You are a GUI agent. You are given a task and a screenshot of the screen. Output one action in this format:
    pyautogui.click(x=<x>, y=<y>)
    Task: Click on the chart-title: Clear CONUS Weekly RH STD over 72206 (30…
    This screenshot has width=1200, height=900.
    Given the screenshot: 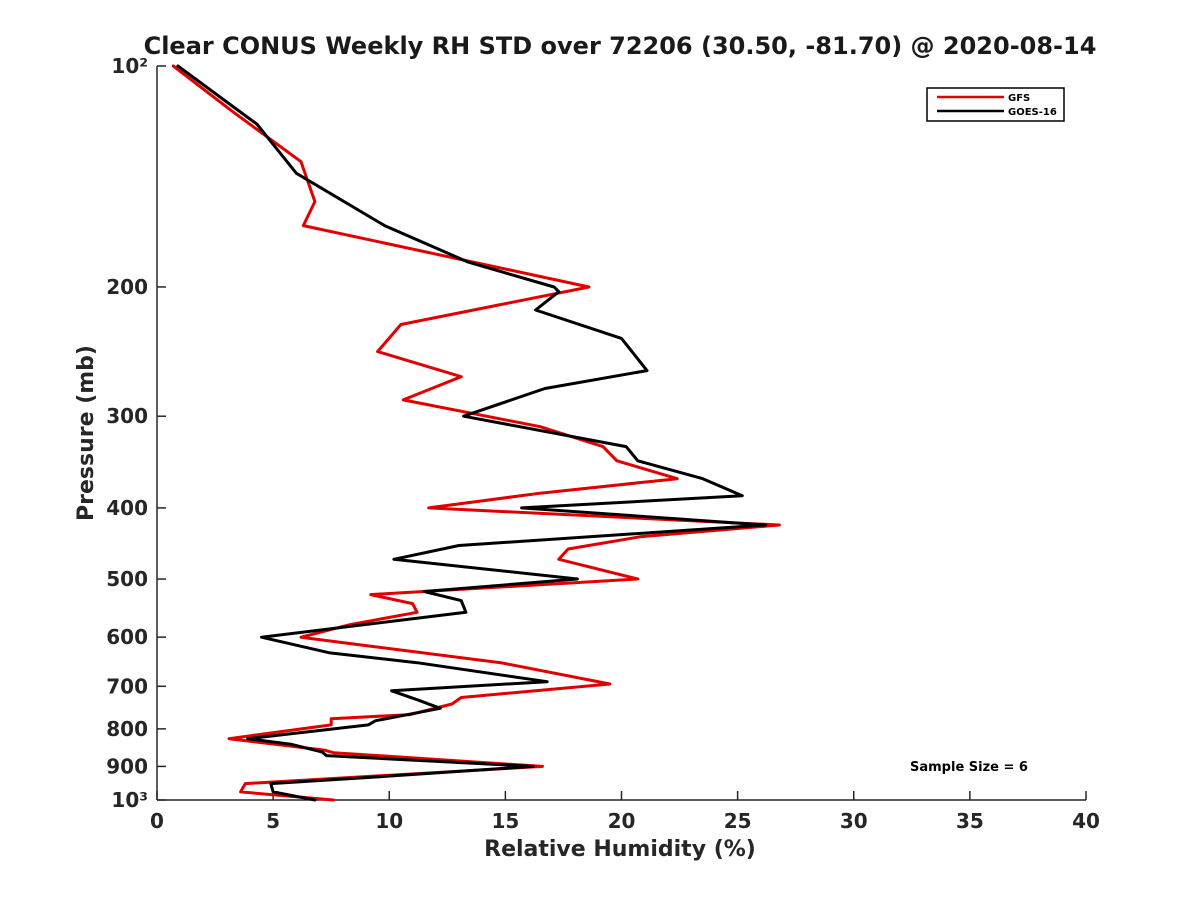 What is the action you would take?
    pyautogui.click(x=620, y=46)
    